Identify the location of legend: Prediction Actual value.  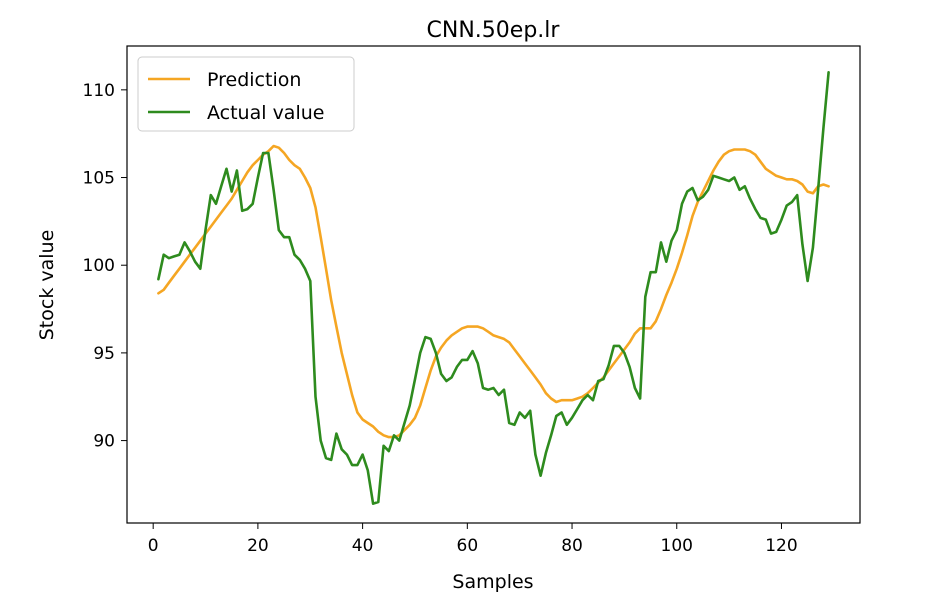
(246, 94).